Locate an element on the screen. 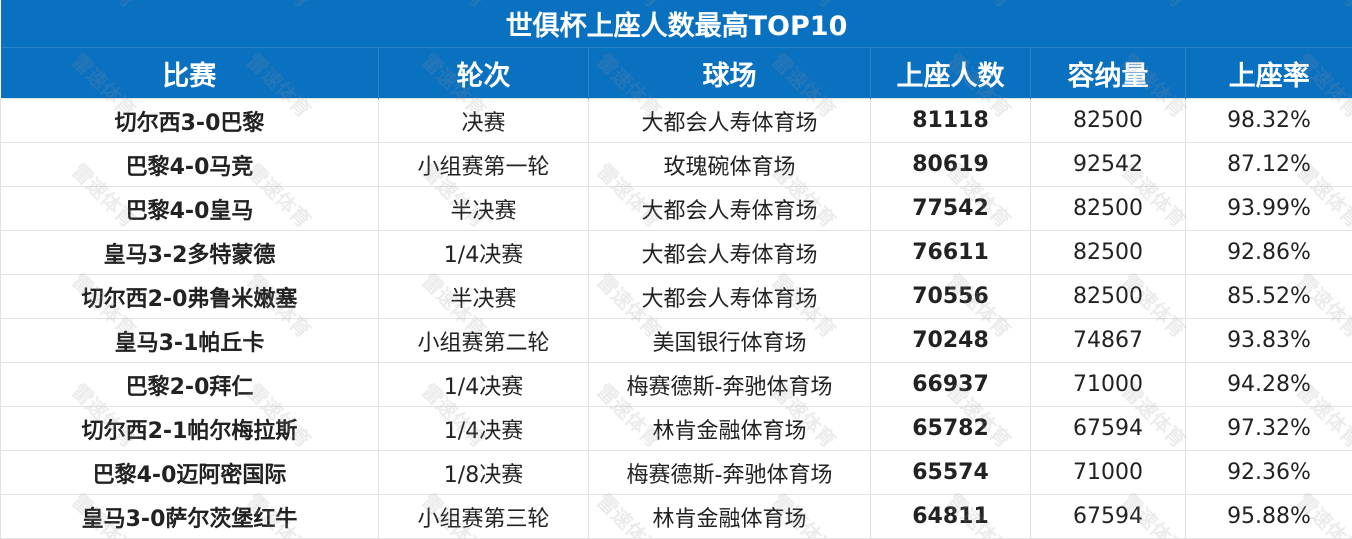 The width and height of the screenshot is (1352, 539). table-cell: 65782 is located at coordinates (951, 429).